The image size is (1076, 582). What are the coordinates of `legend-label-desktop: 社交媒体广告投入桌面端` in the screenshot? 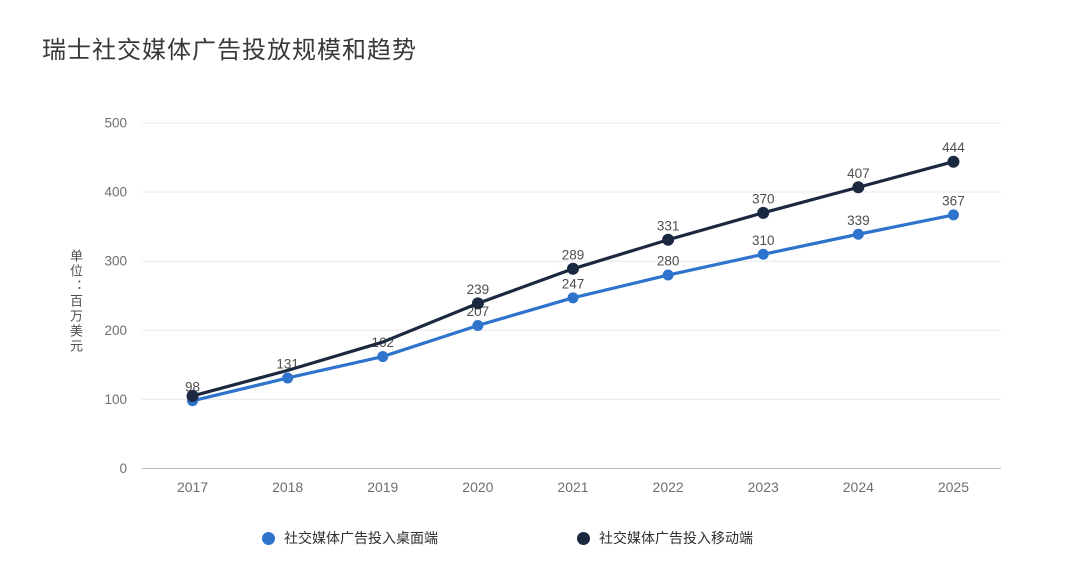 It's located at (361, 538).